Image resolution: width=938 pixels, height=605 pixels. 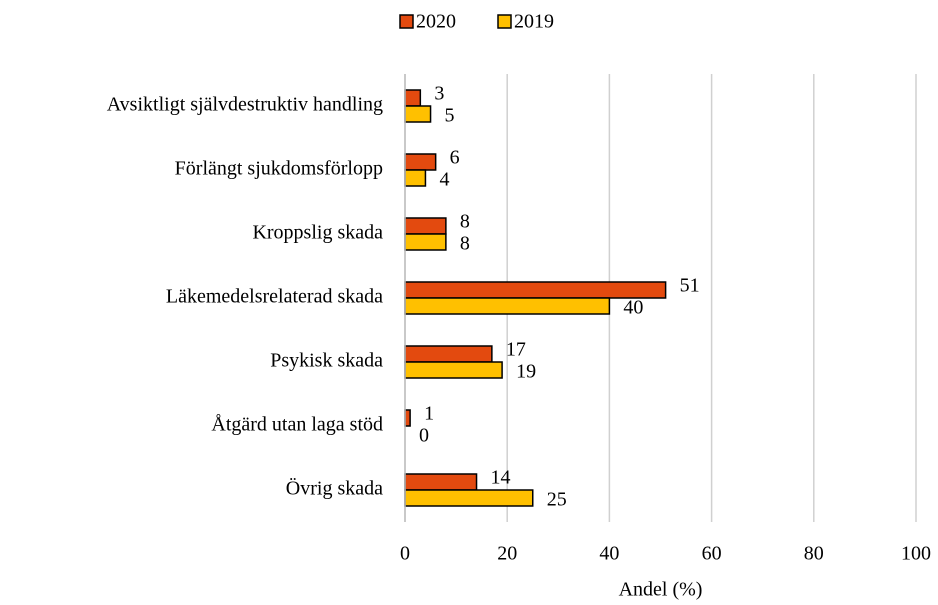 What do you see at coordinates (712, 554) in the screenshot?
I see `x-tick-label: 60` at bounding box center [712, 554].